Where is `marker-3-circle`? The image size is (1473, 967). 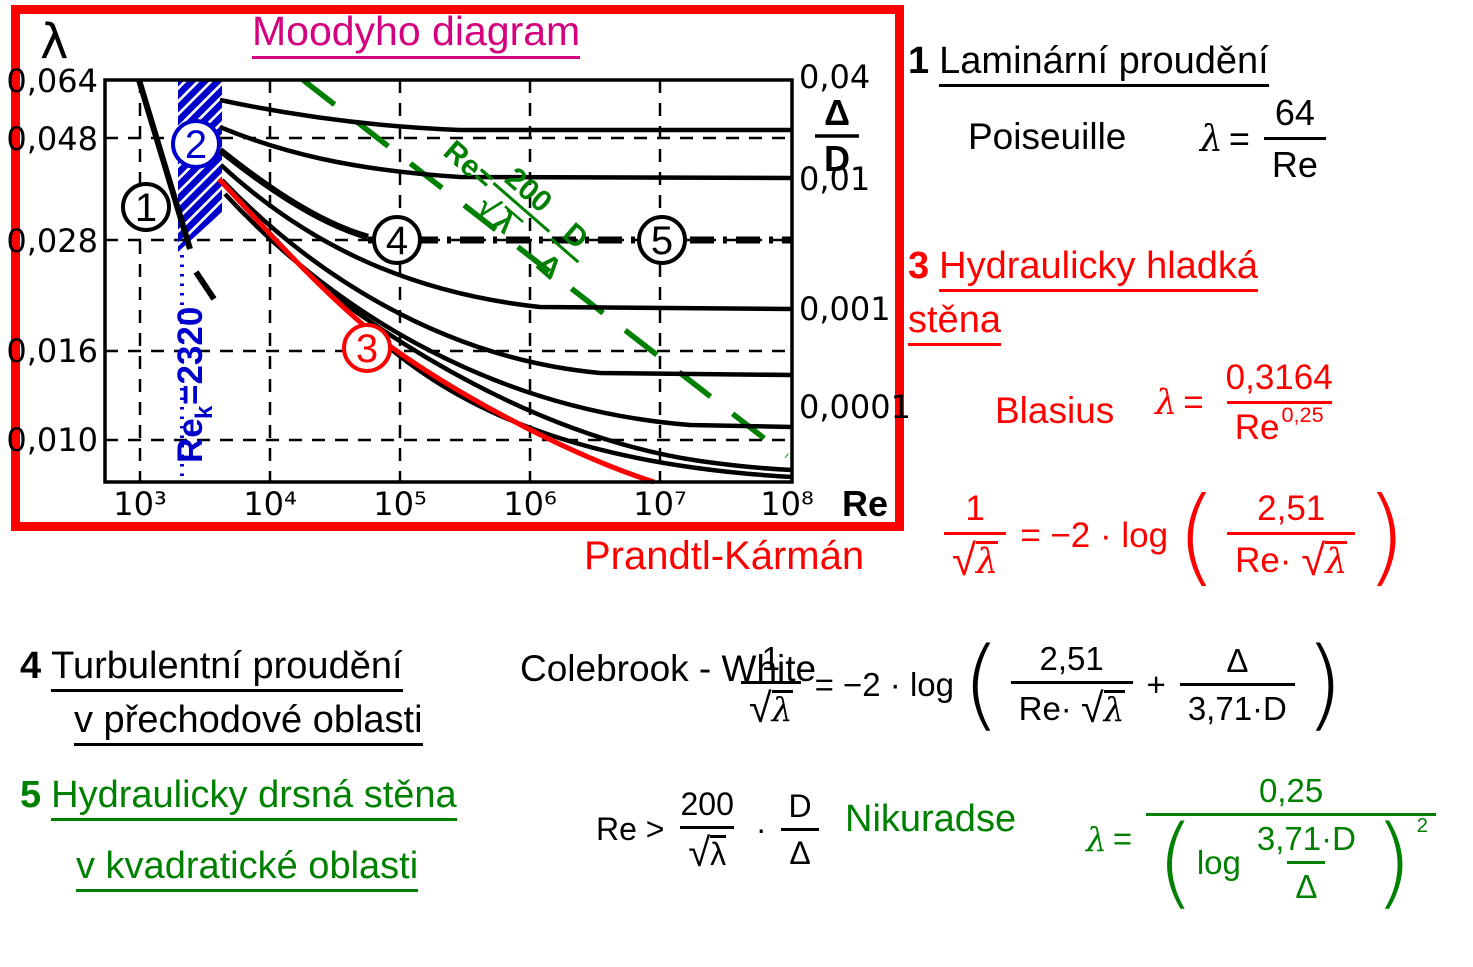
marker-3-circle is located at coordinates (367, 348).